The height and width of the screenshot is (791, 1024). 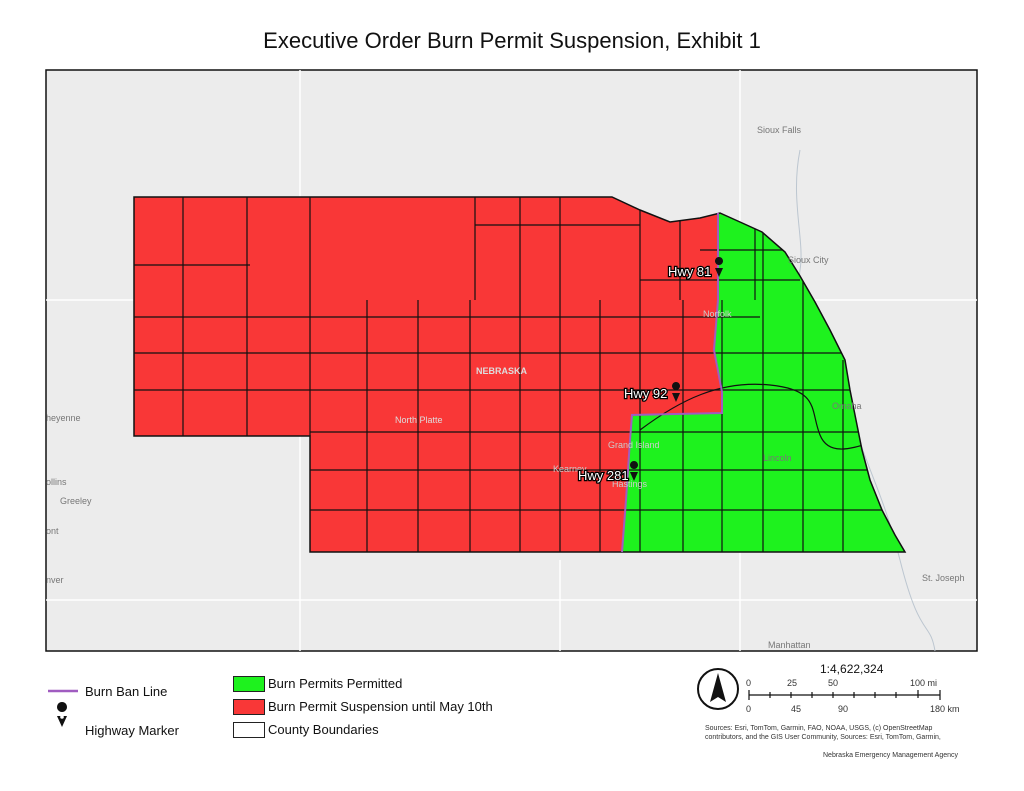 What do you see at coordinates (717, 314) in the screenshot?
I see `city-label: Norfolk` at bounding box center [717, 314].